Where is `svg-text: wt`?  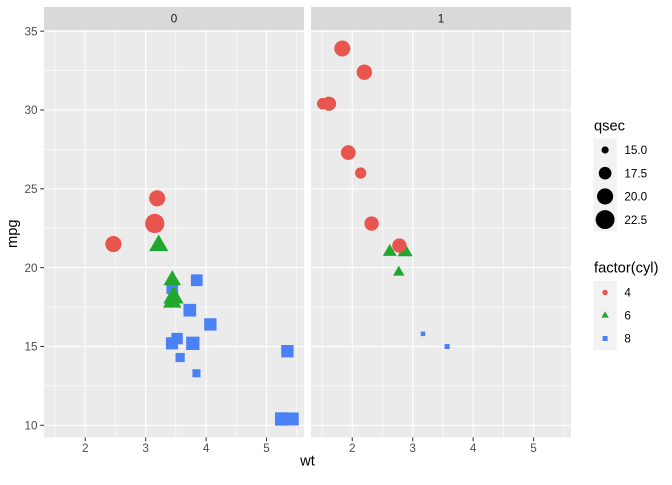
svg-text: wt is located at coordinates (307, 462).